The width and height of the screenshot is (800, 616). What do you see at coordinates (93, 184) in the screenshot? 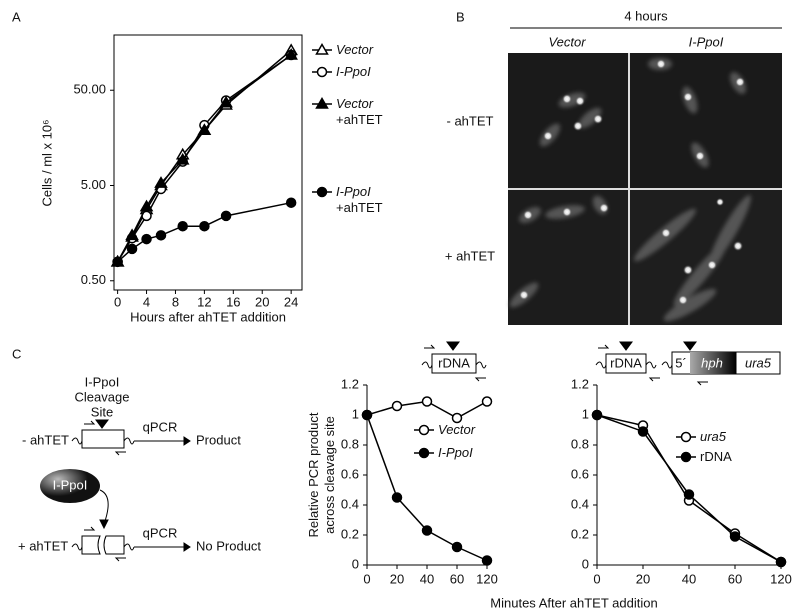
I see `y-tick-label: 5.00` at bounding box center [93, 184].